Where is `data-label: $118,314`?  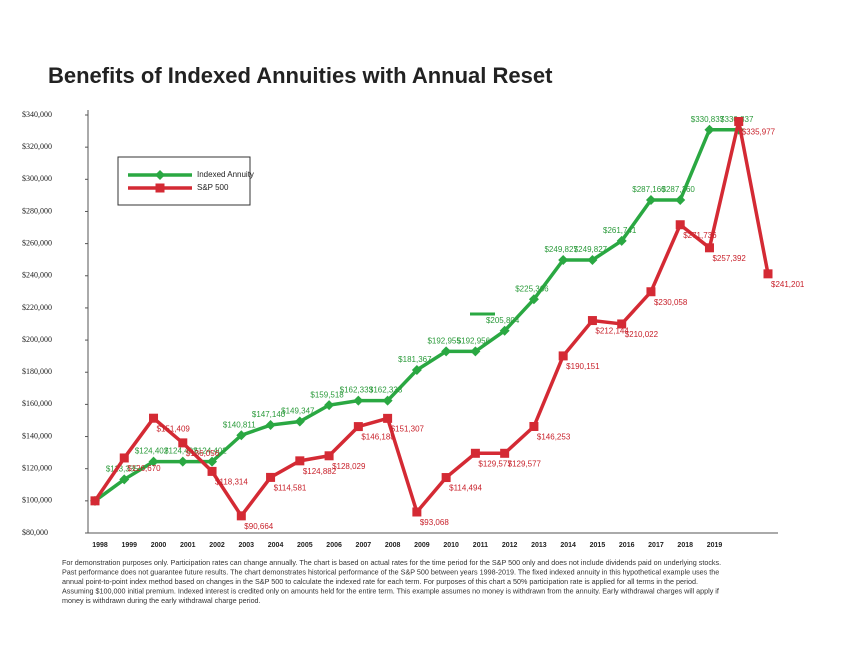 data-label: $118,314 is located at coordinates (231, 482).